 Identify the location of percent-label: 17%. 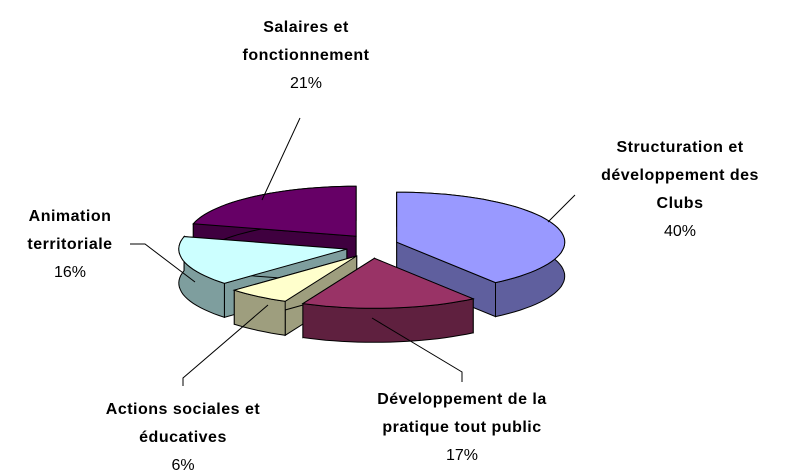
(462, 455).